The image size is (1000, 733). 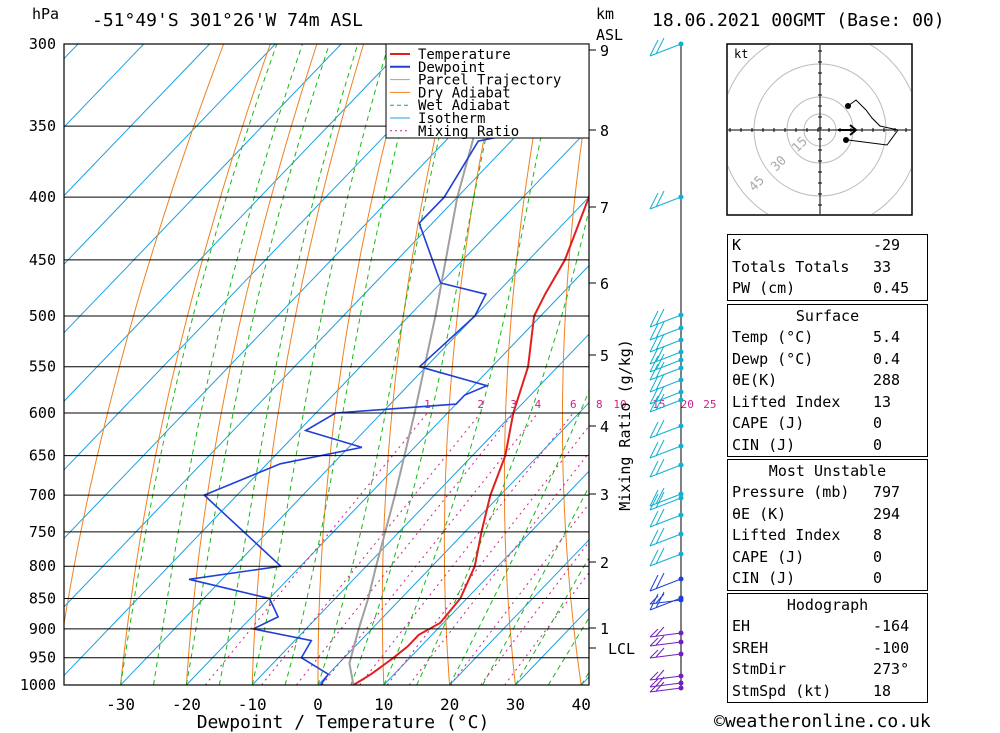 What do you see at coordinates (848, 130) in the screenshot?
I see `storm-motion-arrow` at bounding box center [848, 130].